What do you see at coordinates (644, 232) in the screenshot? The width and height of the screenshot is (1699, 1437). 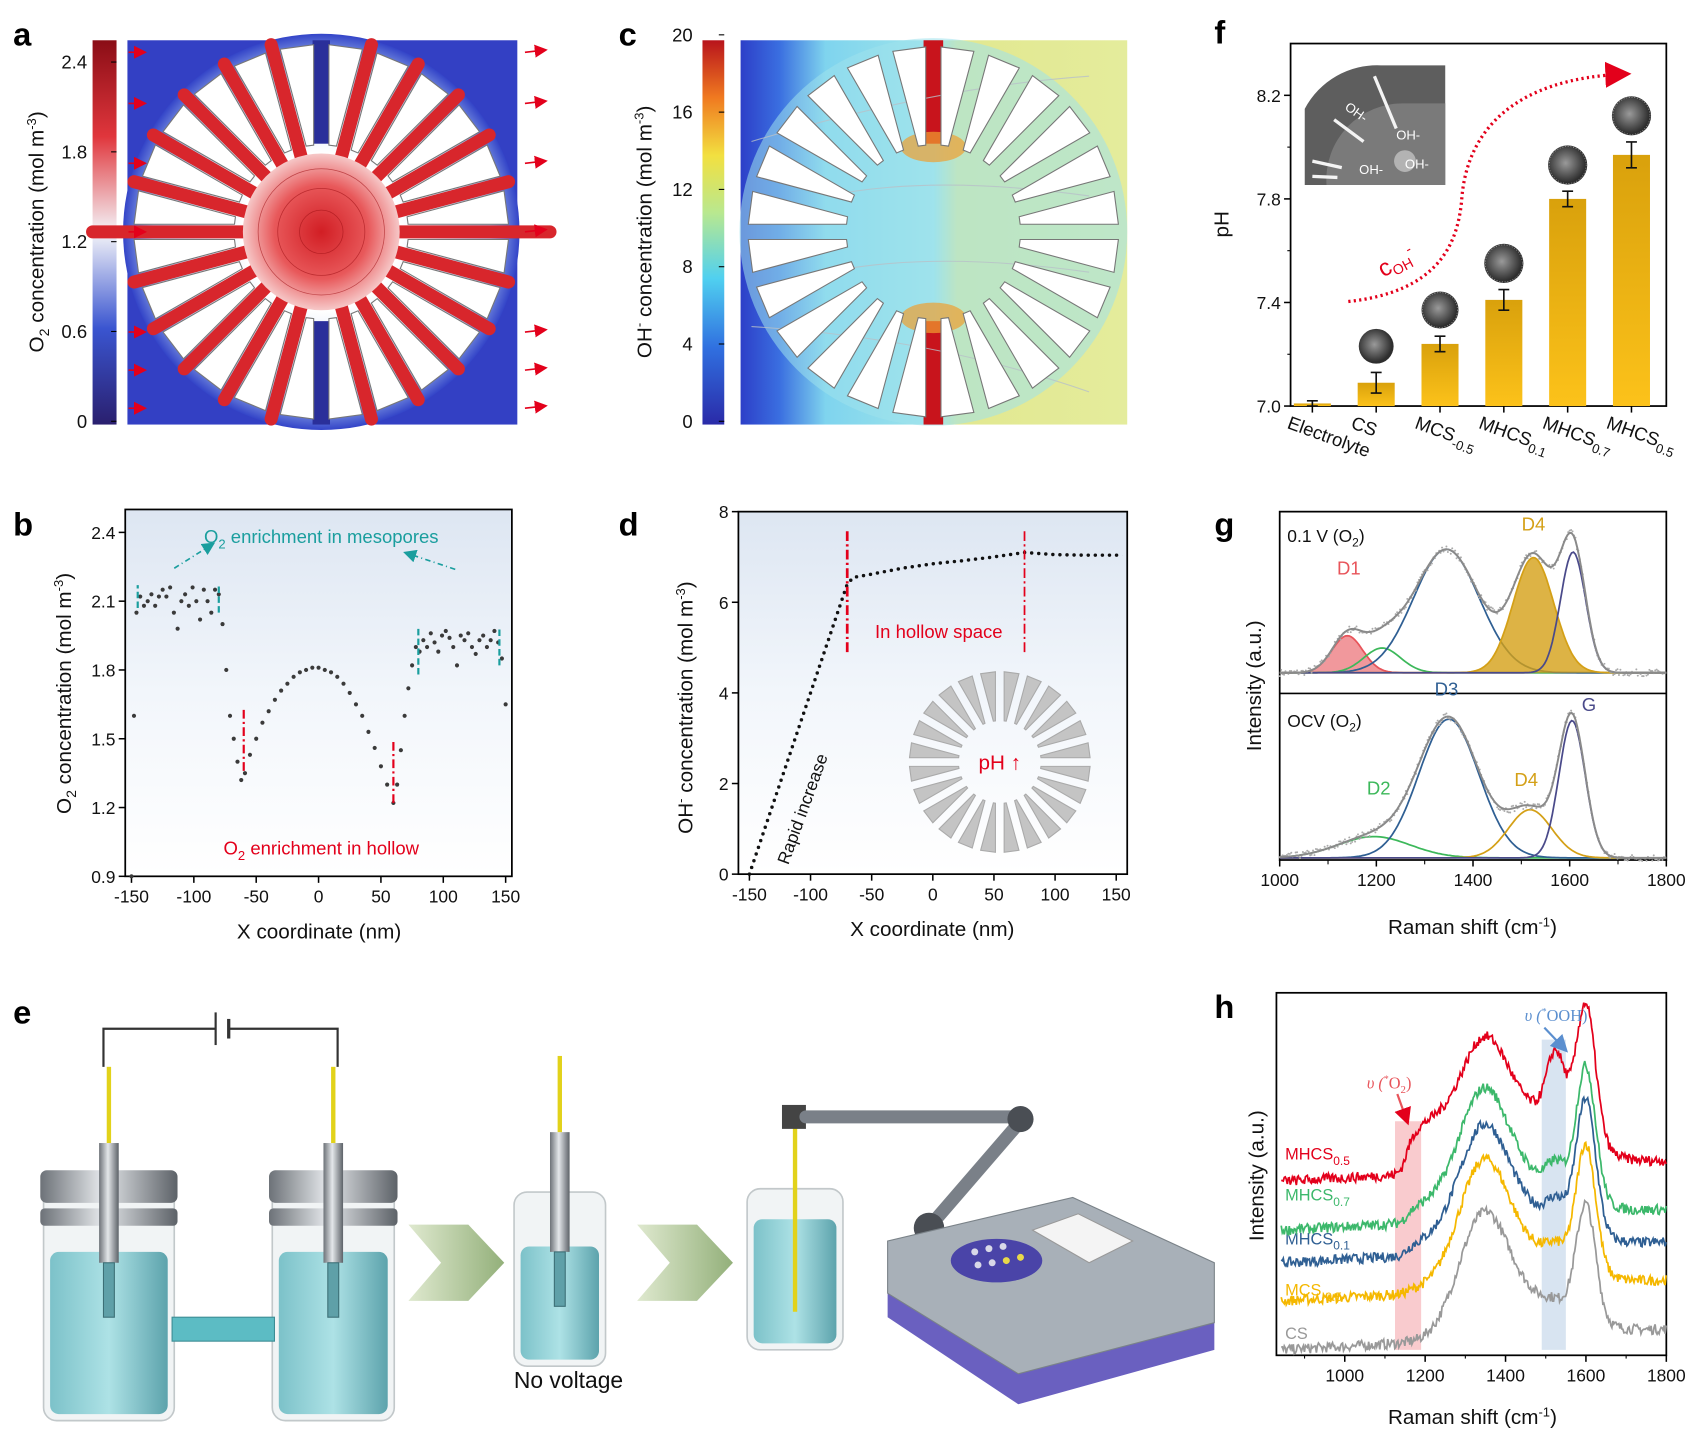 I see `ylabel-c: OH- concentration (mol m-3)` at bounding box center [644, 232].